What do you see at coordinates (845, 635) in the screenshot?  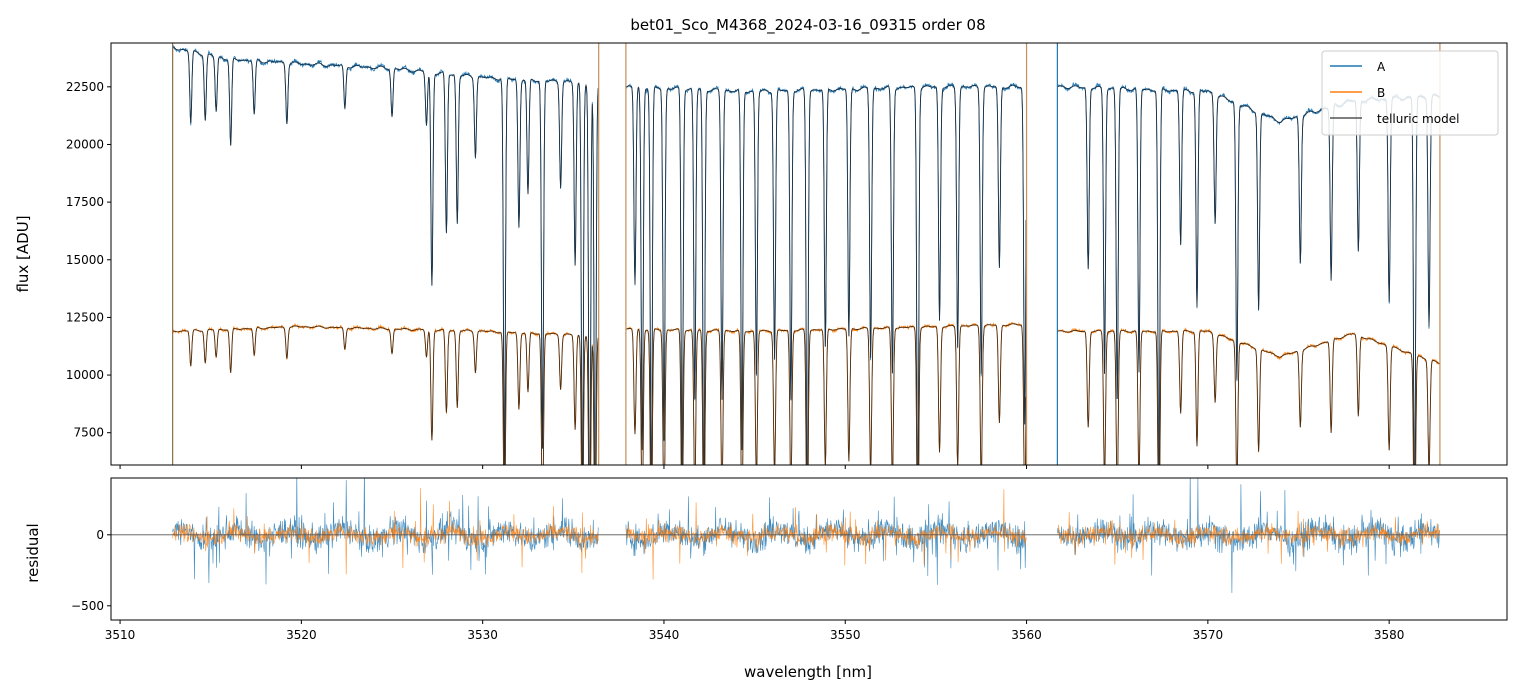 I see `residual-x-tick-label: 3550` at bounding box center [845, 635].